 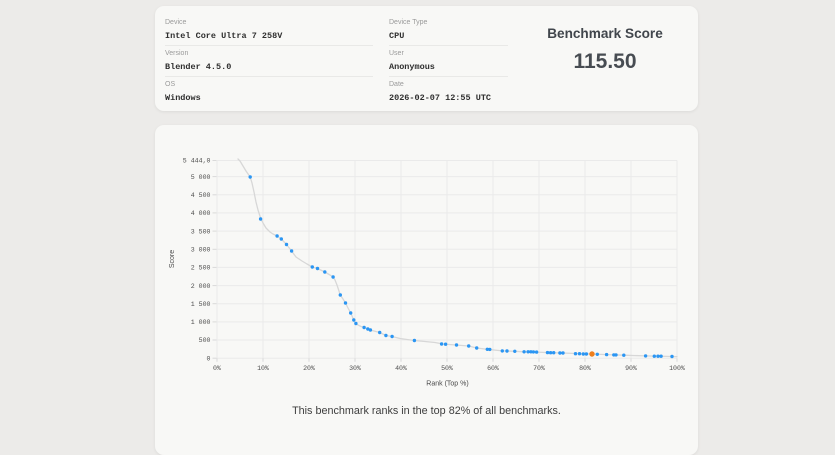 I want to click on svg-text: 4 000, so click(x=201, y=213).